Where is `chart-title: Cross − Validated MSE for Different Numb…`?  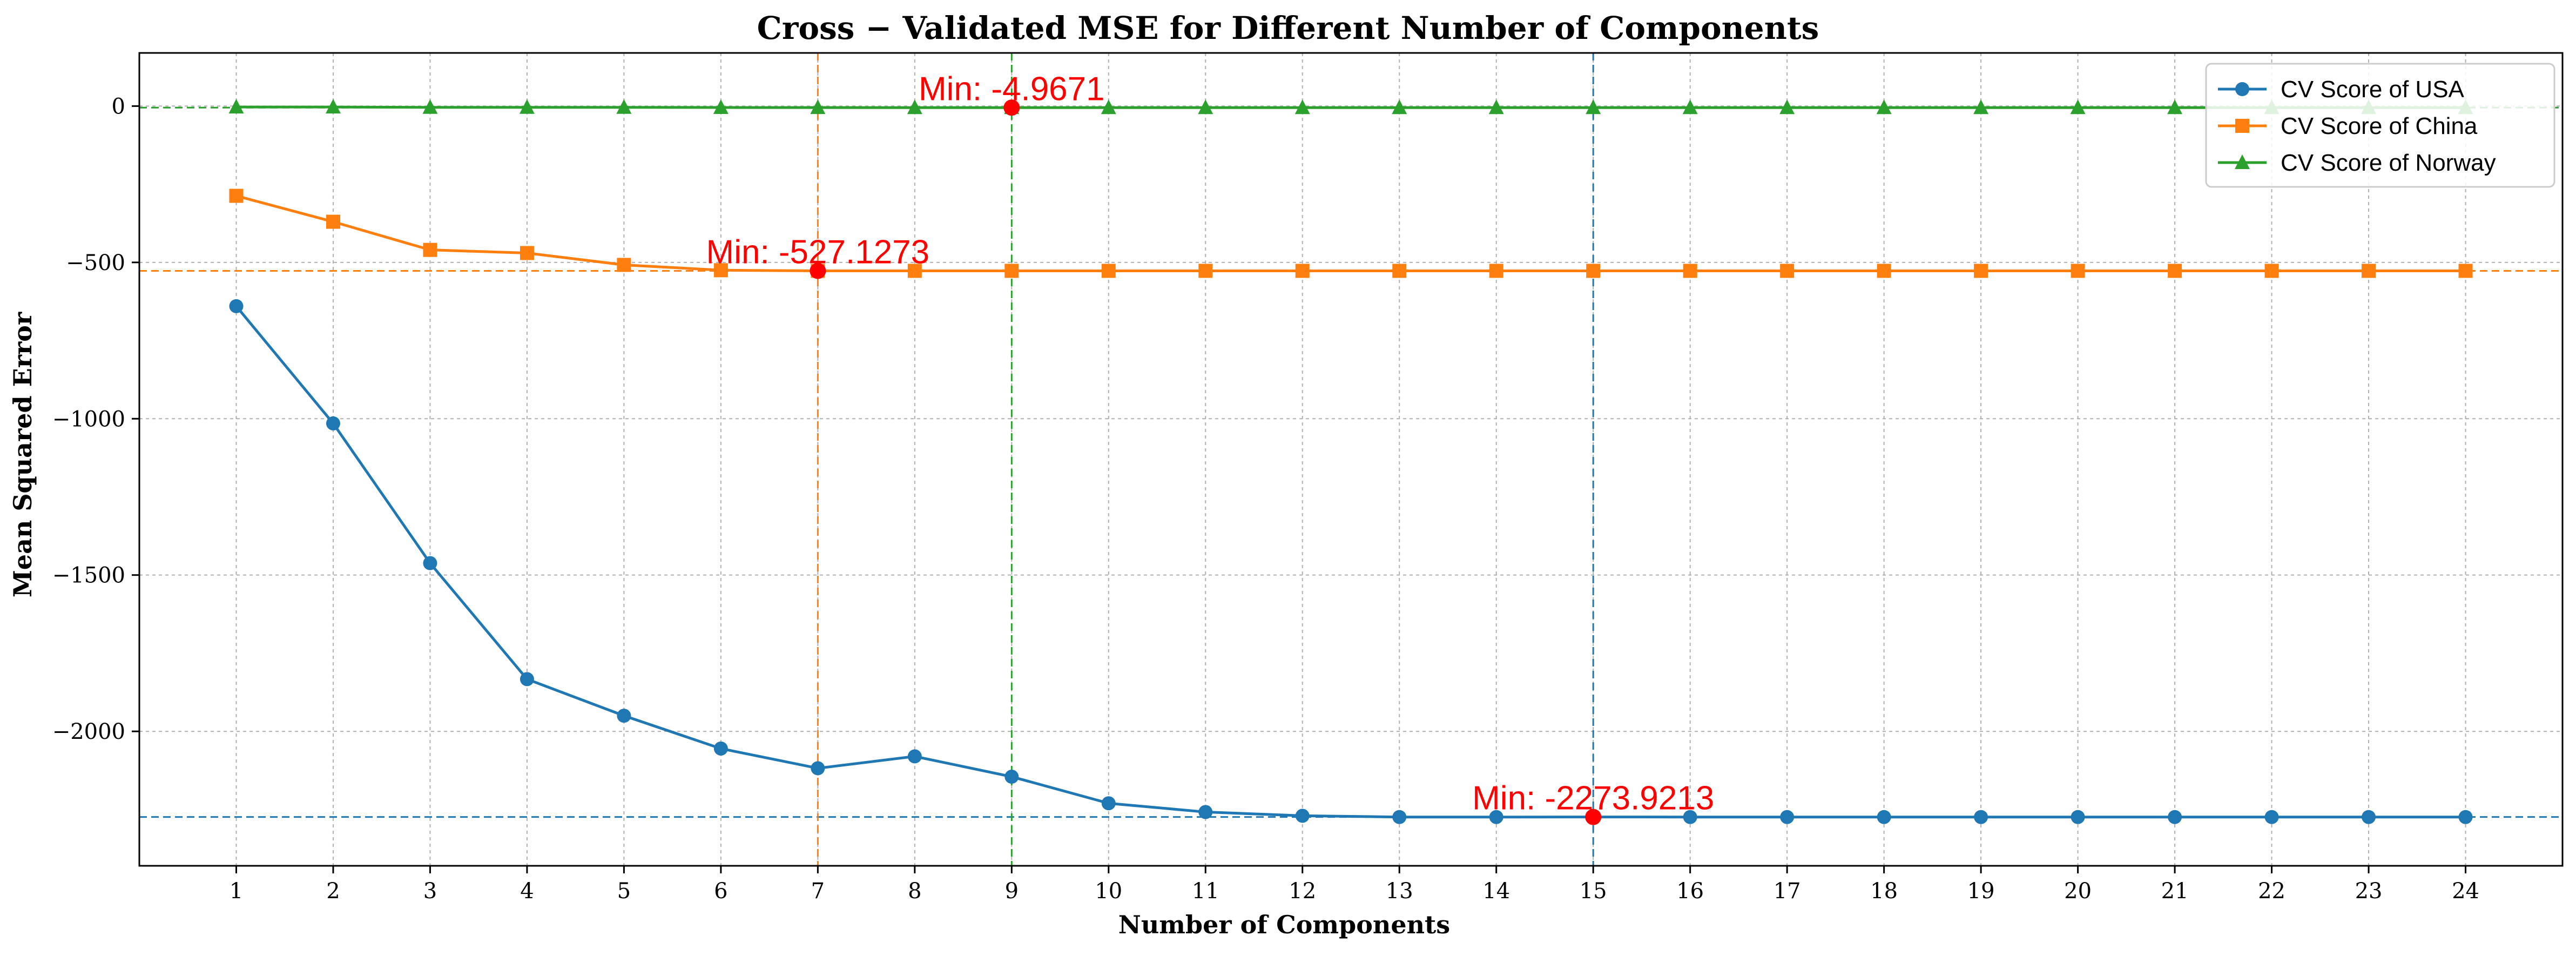 chart-title: Cross − Validated MSE for Different Numb… is located at coordinates (1288, 28).